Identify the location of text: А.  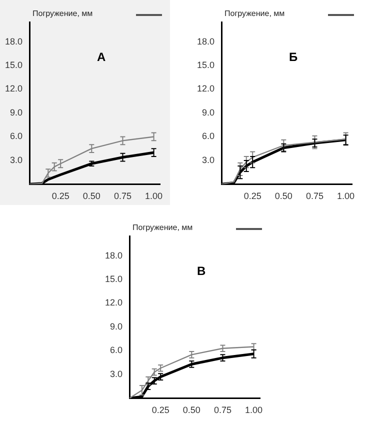
(101, 57).